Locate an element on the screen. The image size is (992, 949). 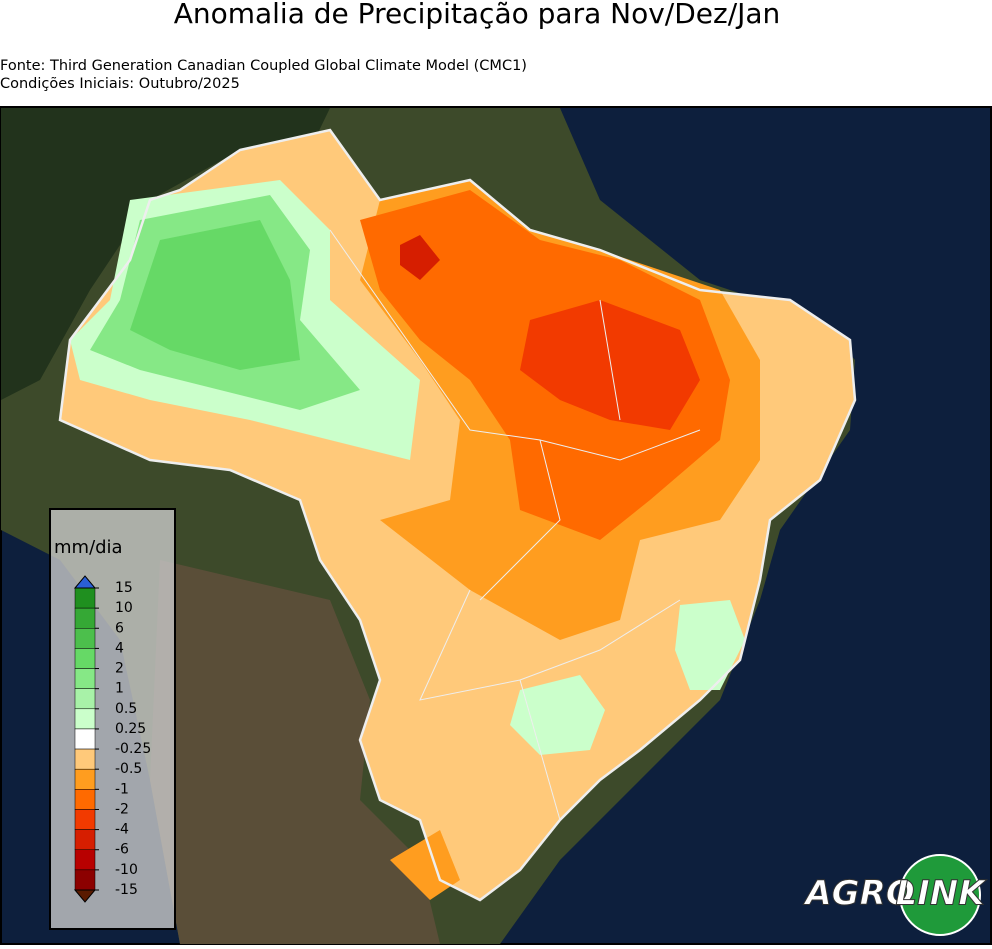
colorbar-over is located at coordinates (85, 582).